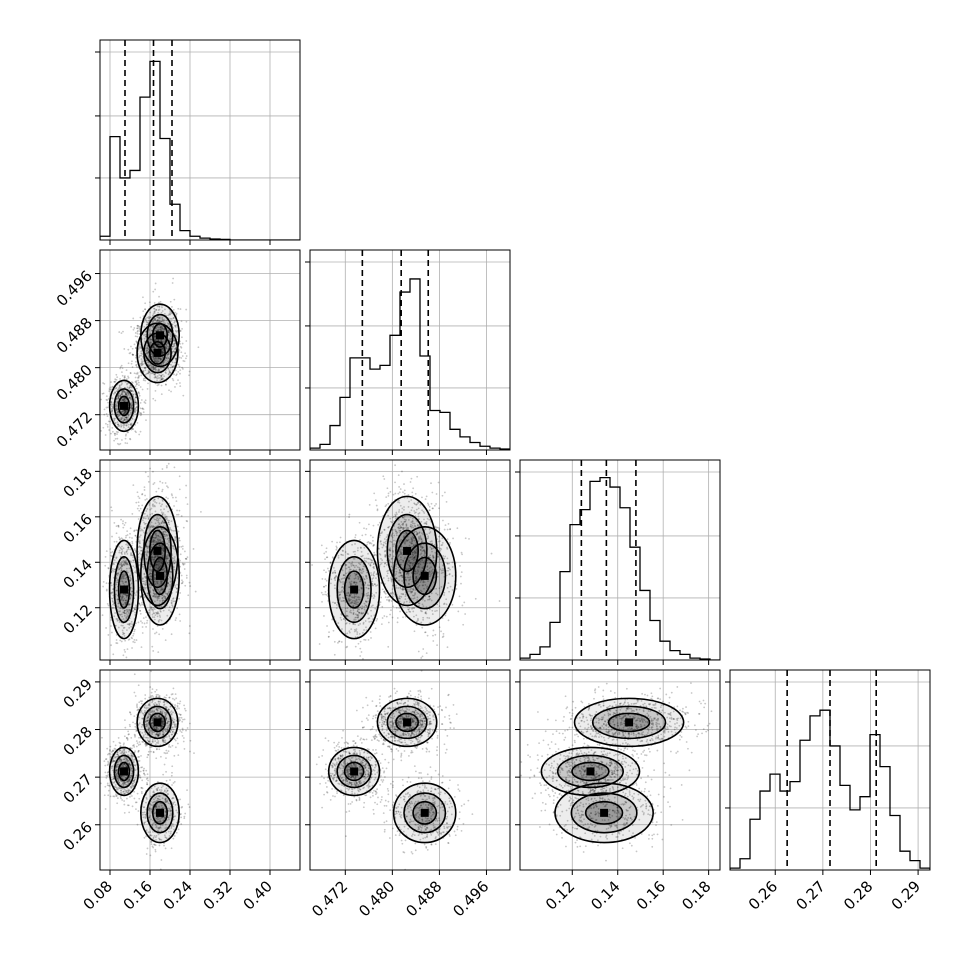 The image size is (970, 970). What do you see at coordinates (74, 429) in the screenshot?
I see `tick-label-y: 0.472` at bounding box center [74, 429].